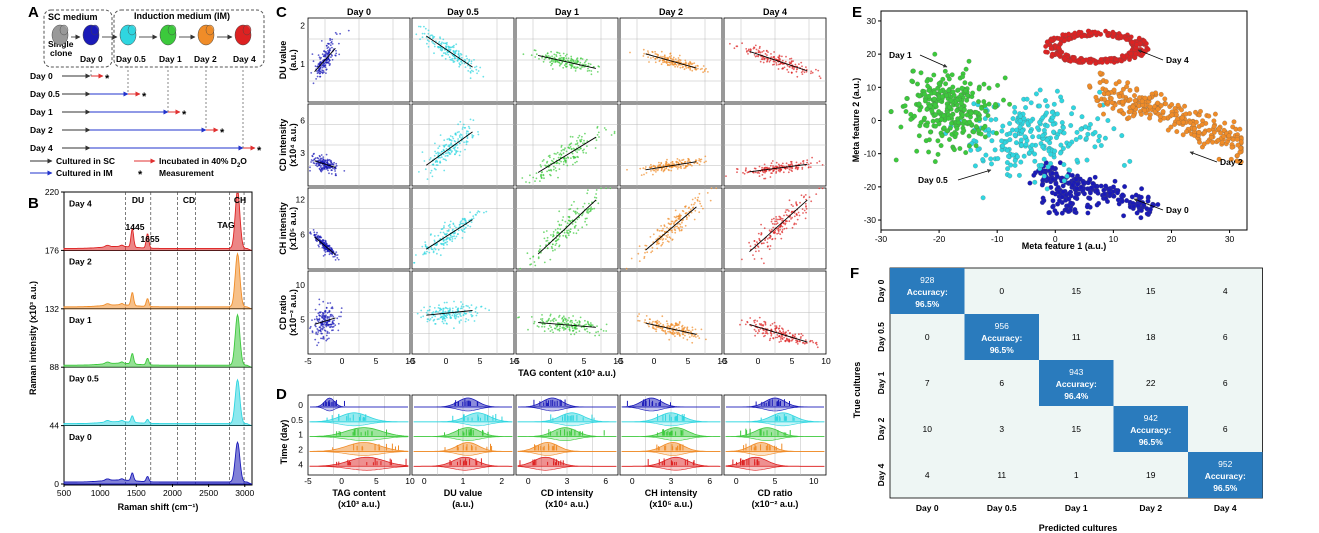 The height and width of the screenshot is (533, 1319). Describe the element at coordinates (308, 361) in the screenshot. I see `c-xtick-label-0-0: -5` at that location.